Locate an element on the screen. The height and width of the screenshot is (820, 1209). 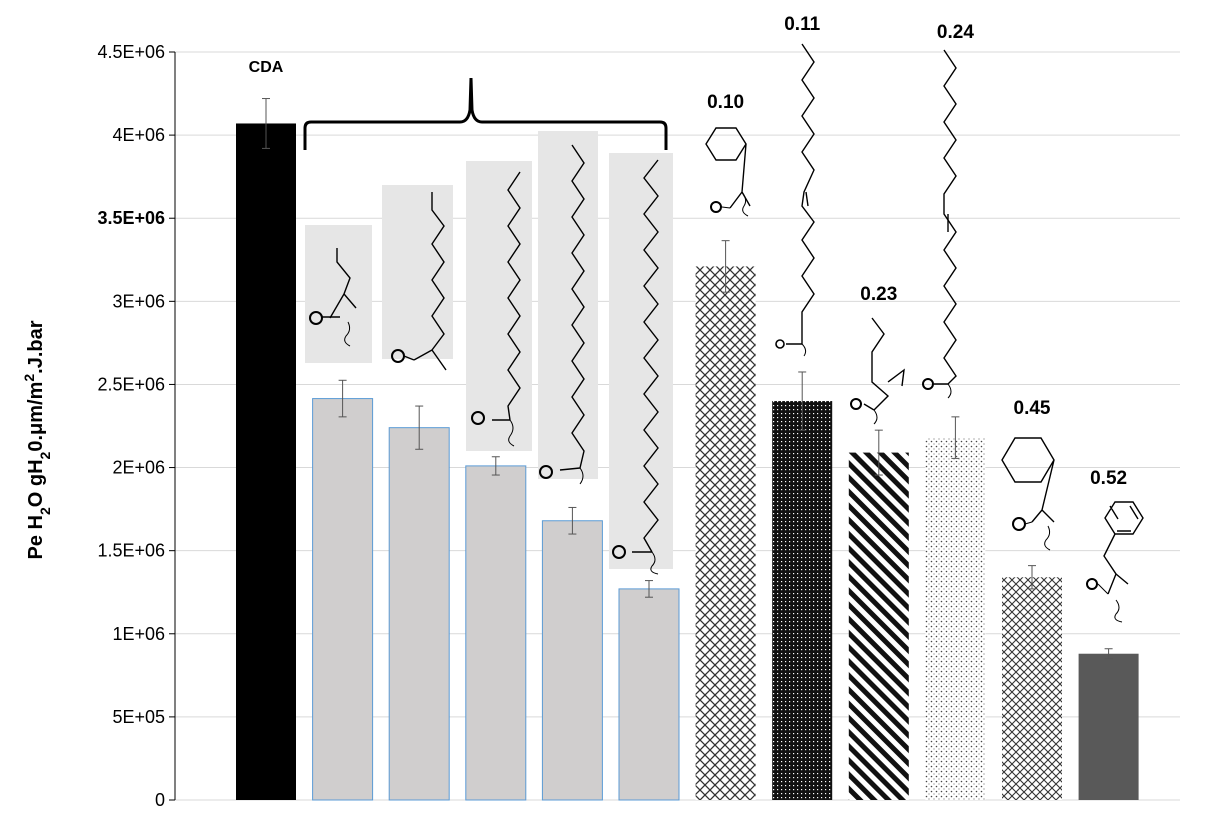
bar-label: 0.24 is located at coordinates (955, 32).